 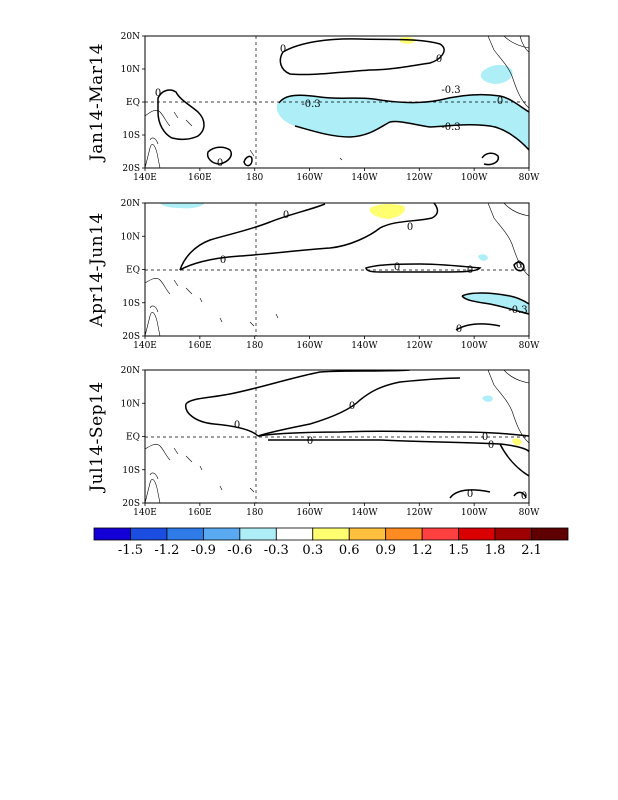 What do you see at coordinates (312, 550) in the screenshot?
I see `colorbar-label: 0.3` at bounding box center [312, 550].